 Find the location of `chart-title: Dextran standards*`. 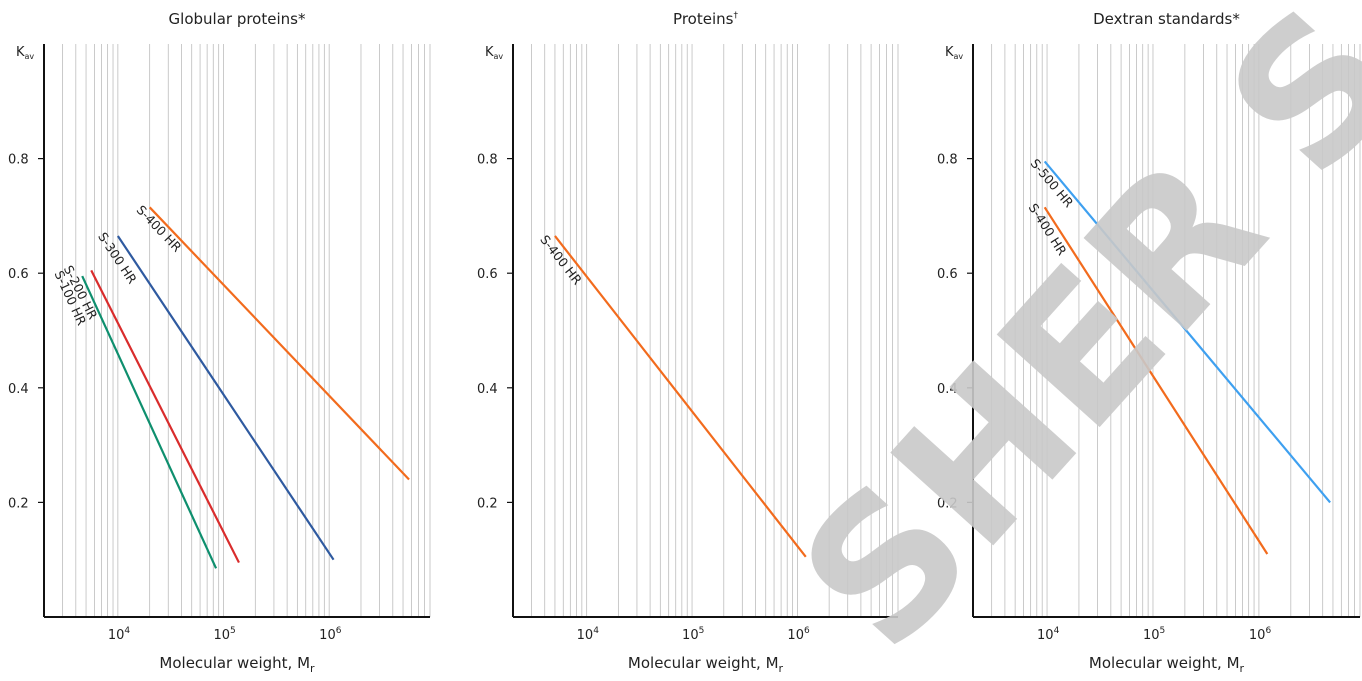

chart-title: Dextran standards* is located at coordinates (1166, 19).